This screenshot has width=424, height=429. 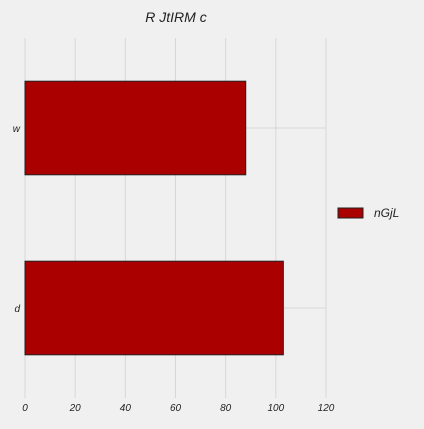 What do you see at coordinates (17, 309) in the screenshot?
I see `y-tick-label: d` at bounding box center [17, 309].